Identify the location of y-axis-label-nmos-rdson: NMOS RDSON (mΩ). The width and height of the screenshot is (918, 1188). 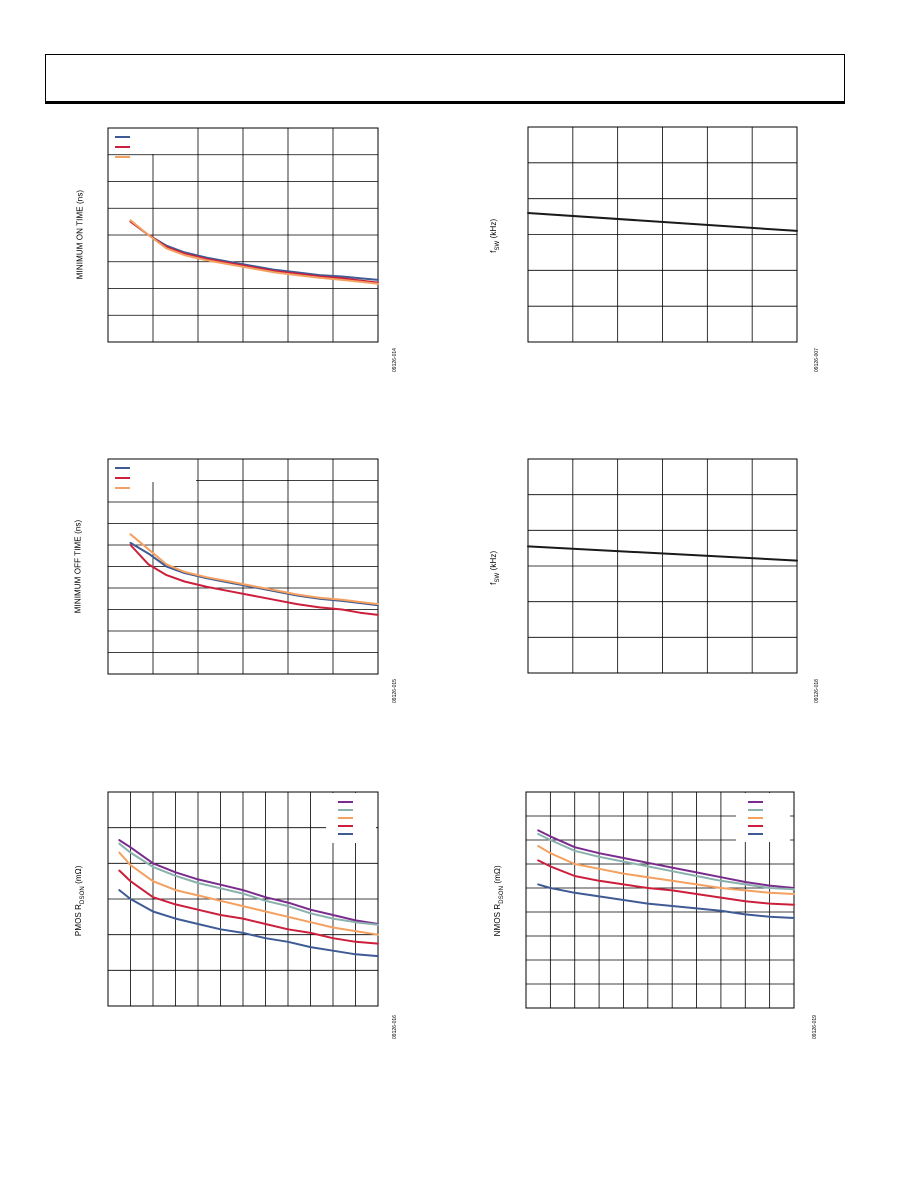
(499, 901).